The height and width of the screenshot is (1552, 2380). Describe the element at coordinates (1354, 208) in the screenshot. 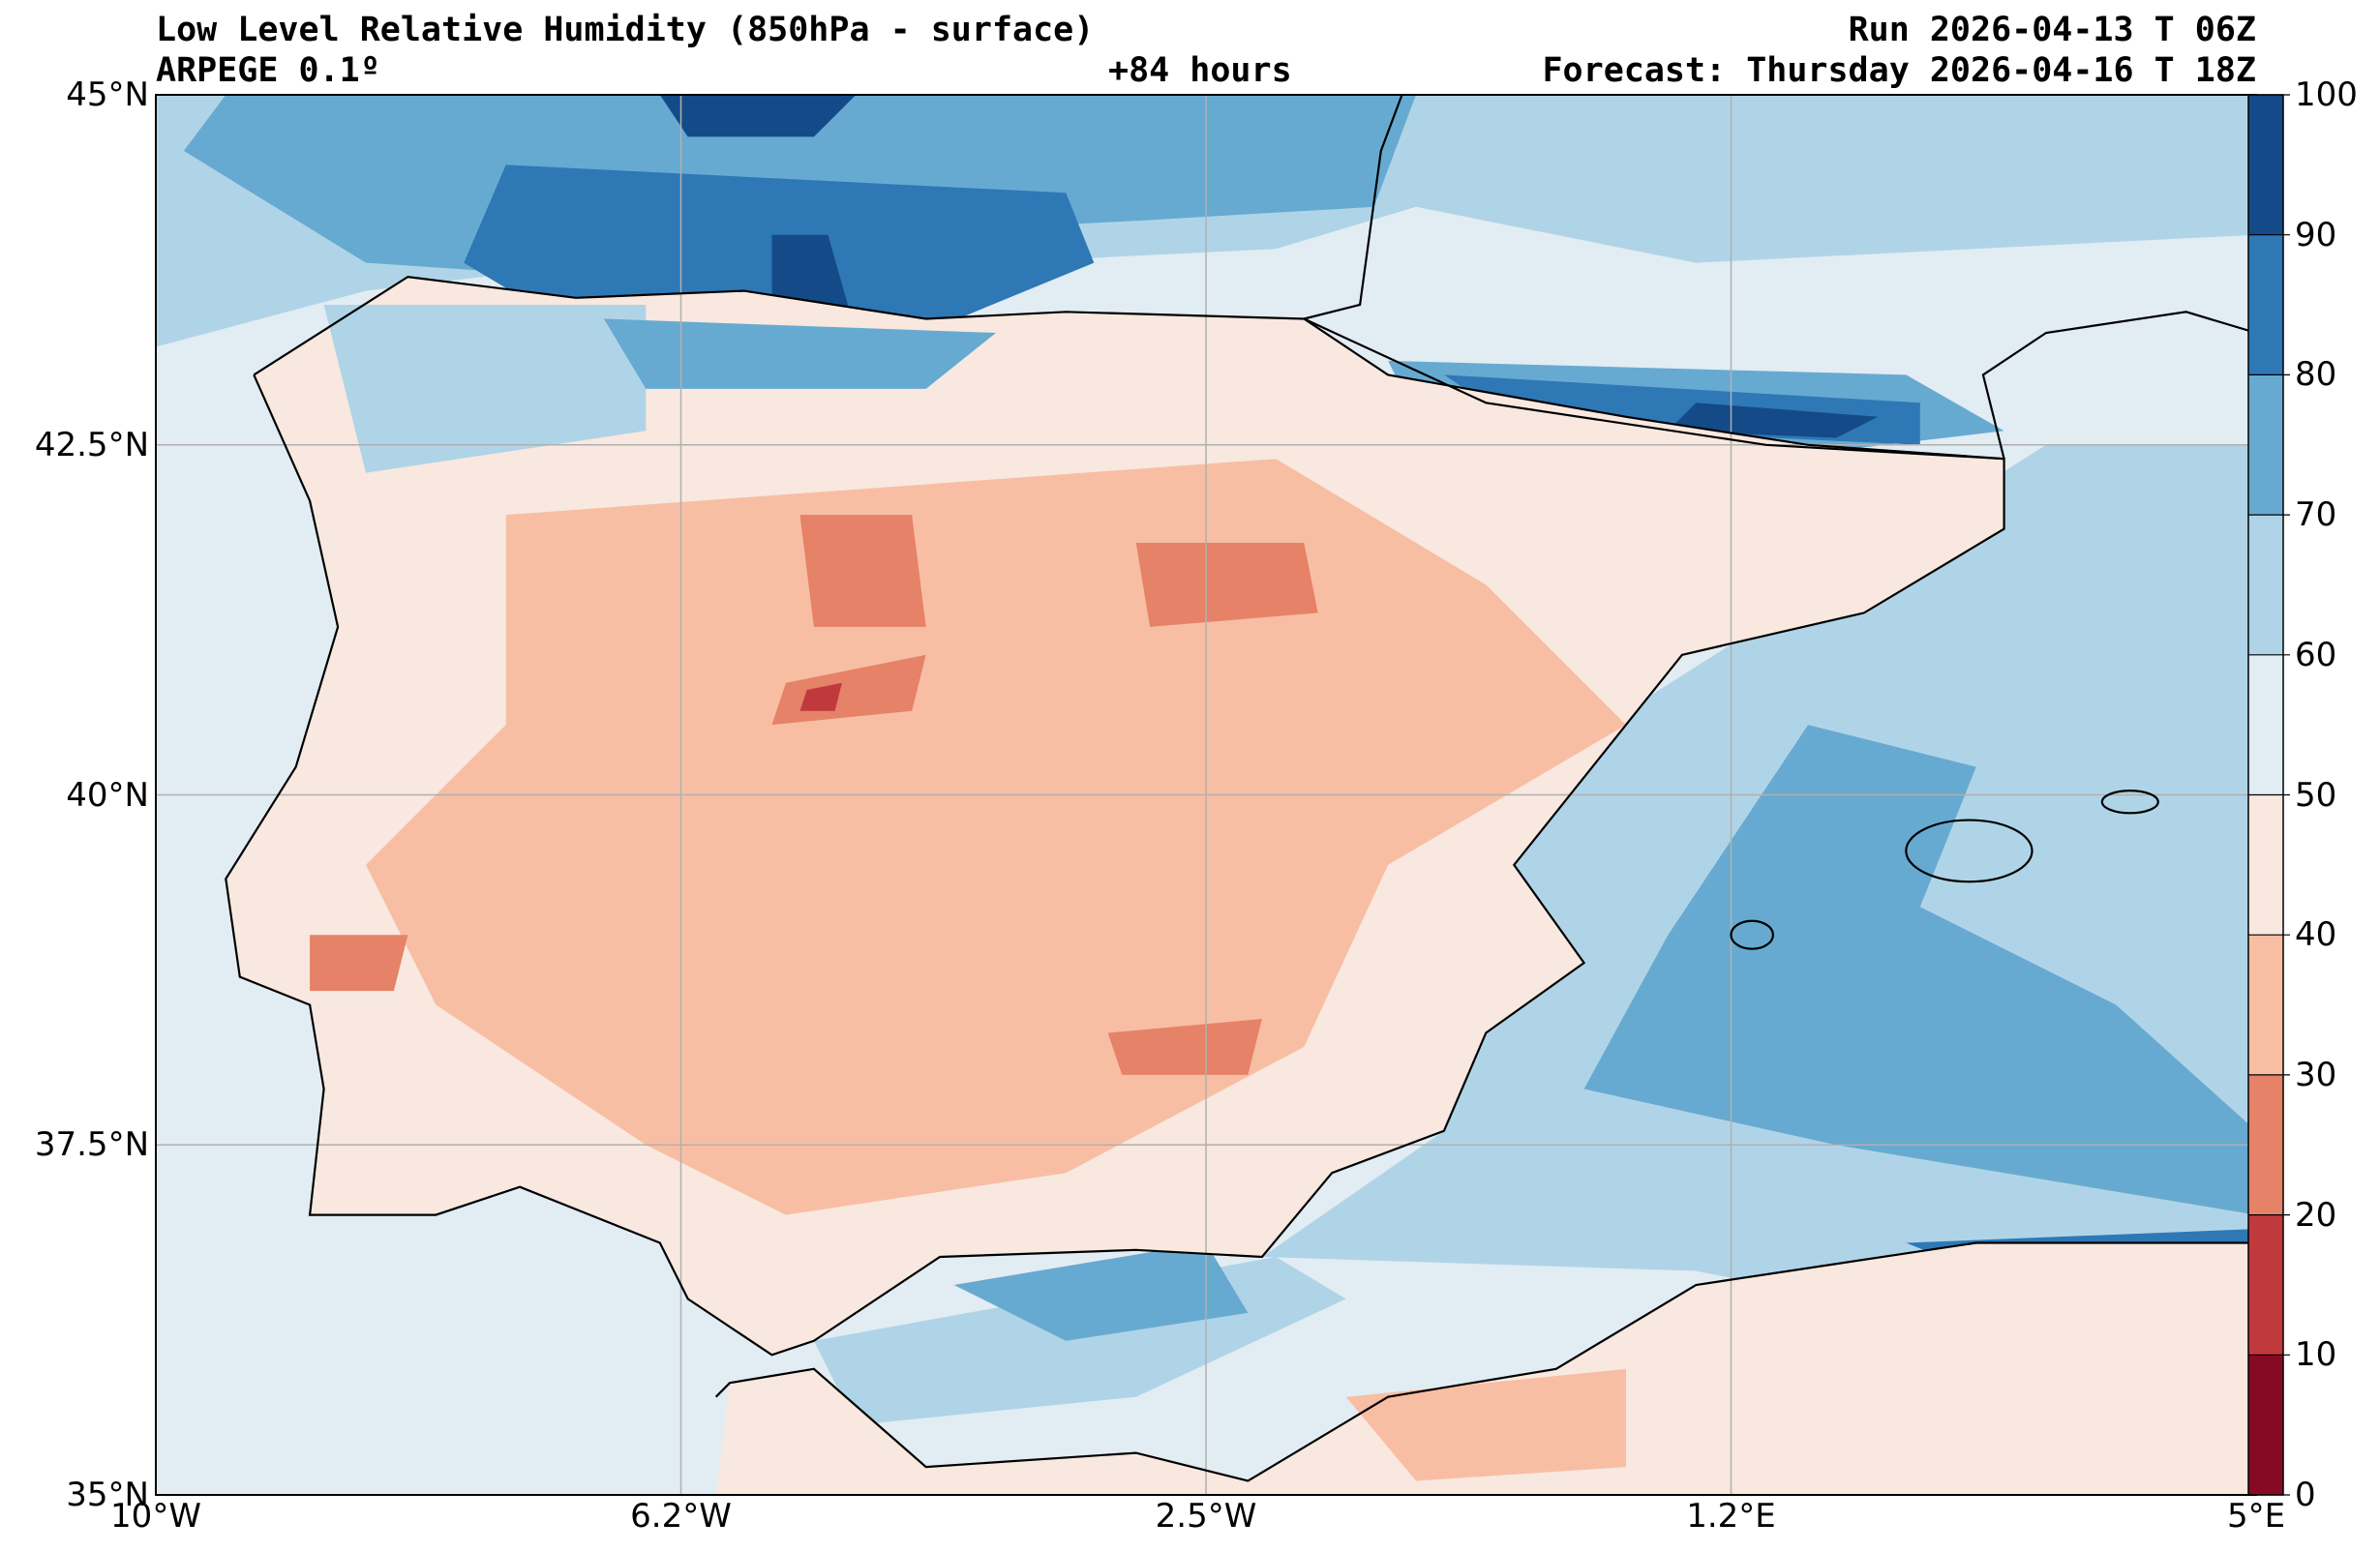

I see `france-atlantic-coastline` at that location.